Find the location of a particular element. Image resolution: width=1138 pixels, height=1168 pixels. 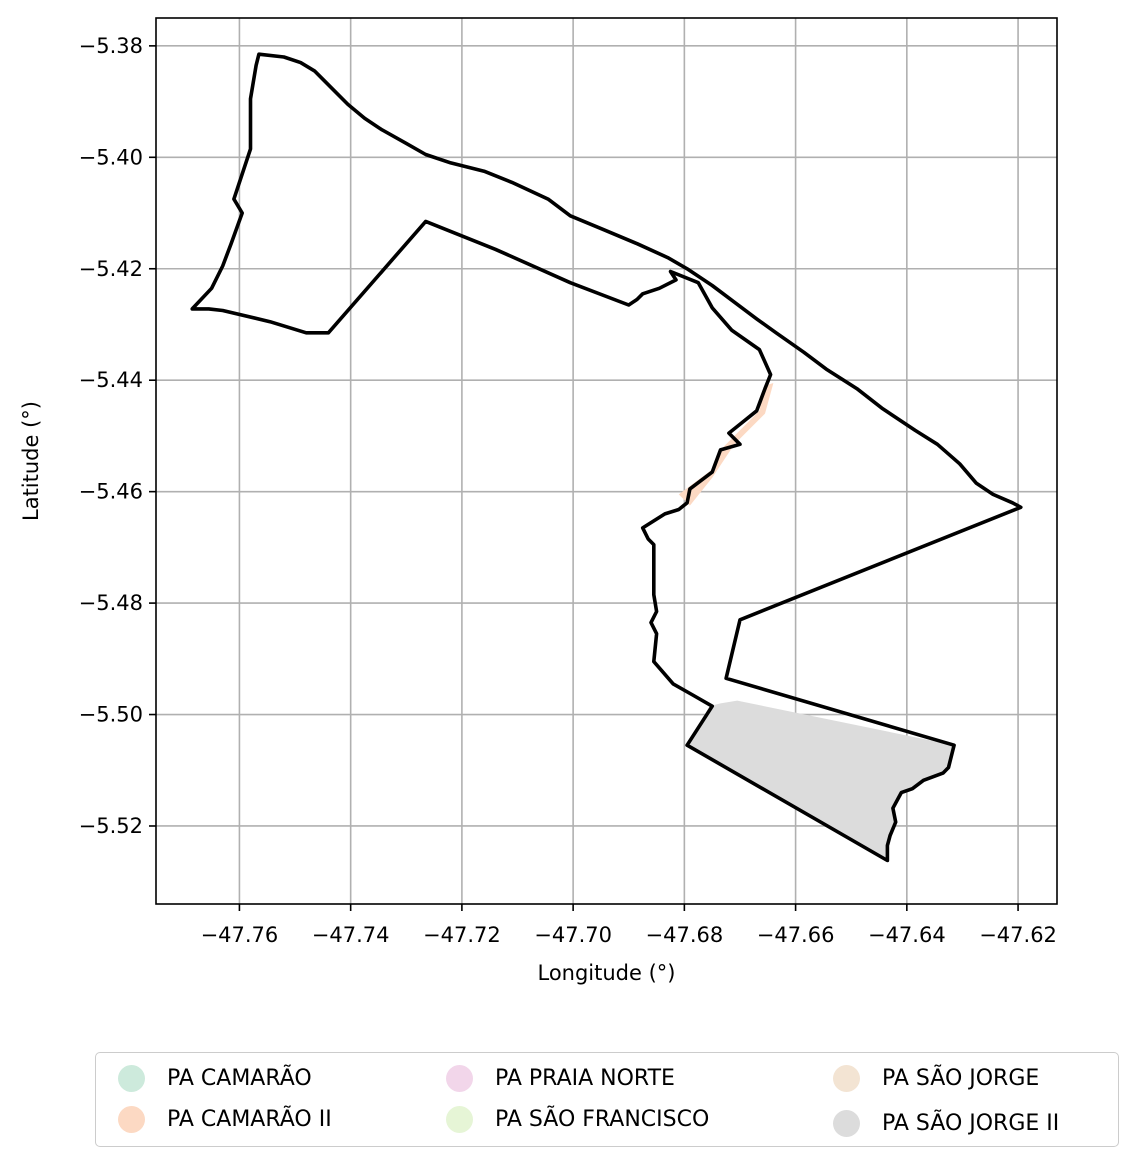

legend-label: PA PRAIA NORTE is located at coordinates (585, 1078).